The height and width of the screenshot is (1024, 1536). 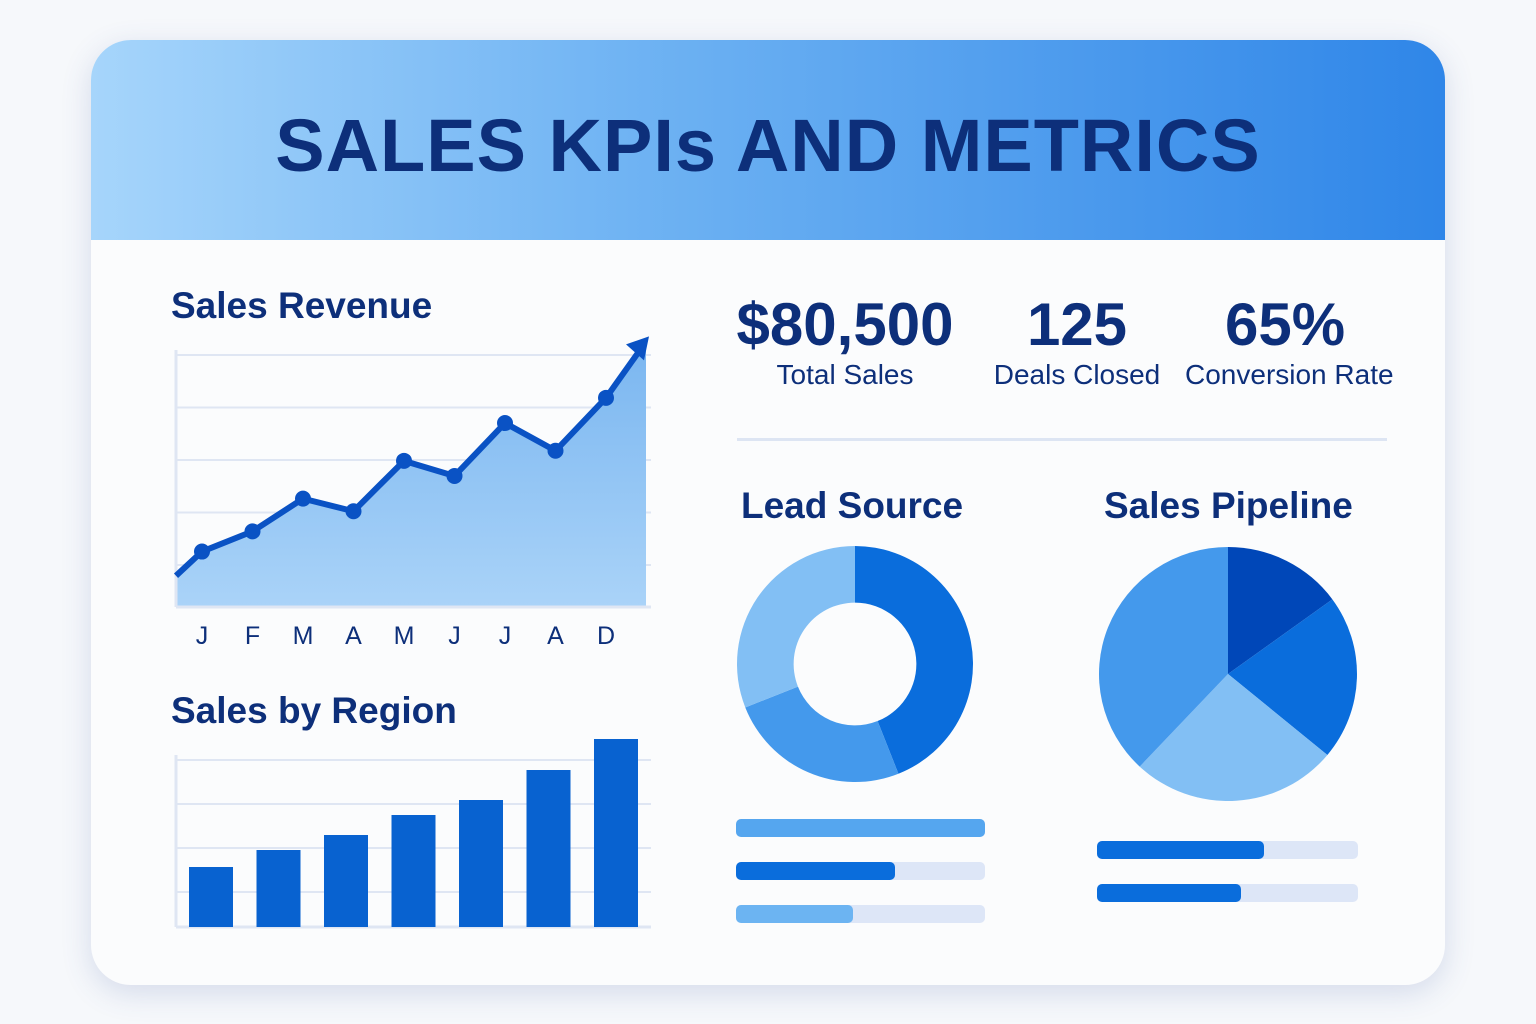 I want to click on revenue-area, so click(x=411, y=474).